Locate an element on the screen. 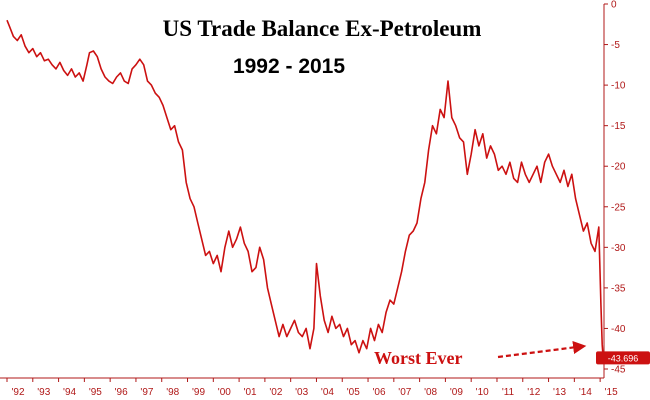 This screenshot has width=650, height=400. worst-ever-arrow is located at coordinates (542, 349).